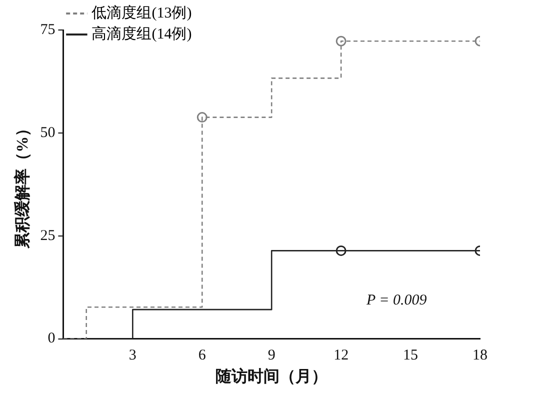 The image size is (550, 395). I want to click on x-axis-title: 随访时间（月）, so click(272, 376).